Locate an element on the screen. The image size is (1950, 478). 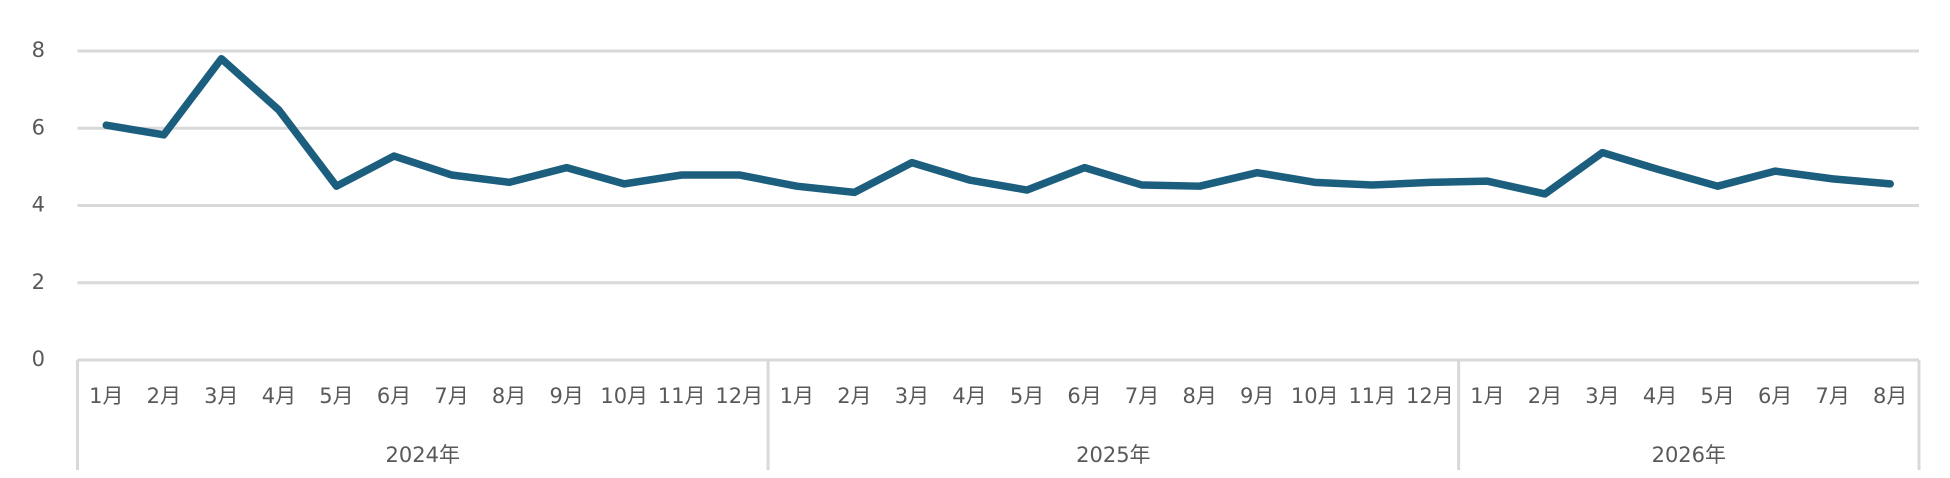
y-tick-label: 6 is located at coordinates (38, 127).